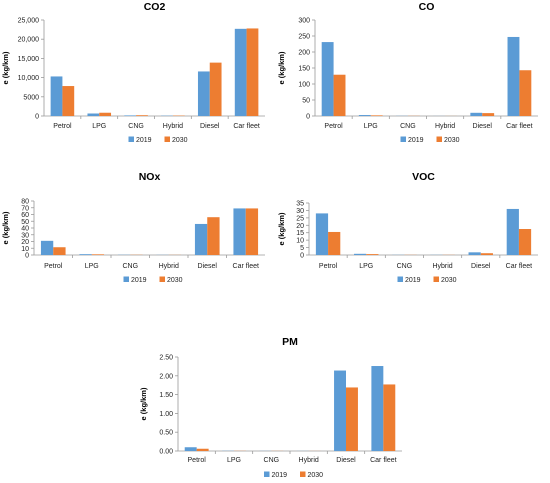  What do you see at coordinates (300, 233) in the screenshot?
I see `y-tick-label: 15` at bounding box center [300, 233].